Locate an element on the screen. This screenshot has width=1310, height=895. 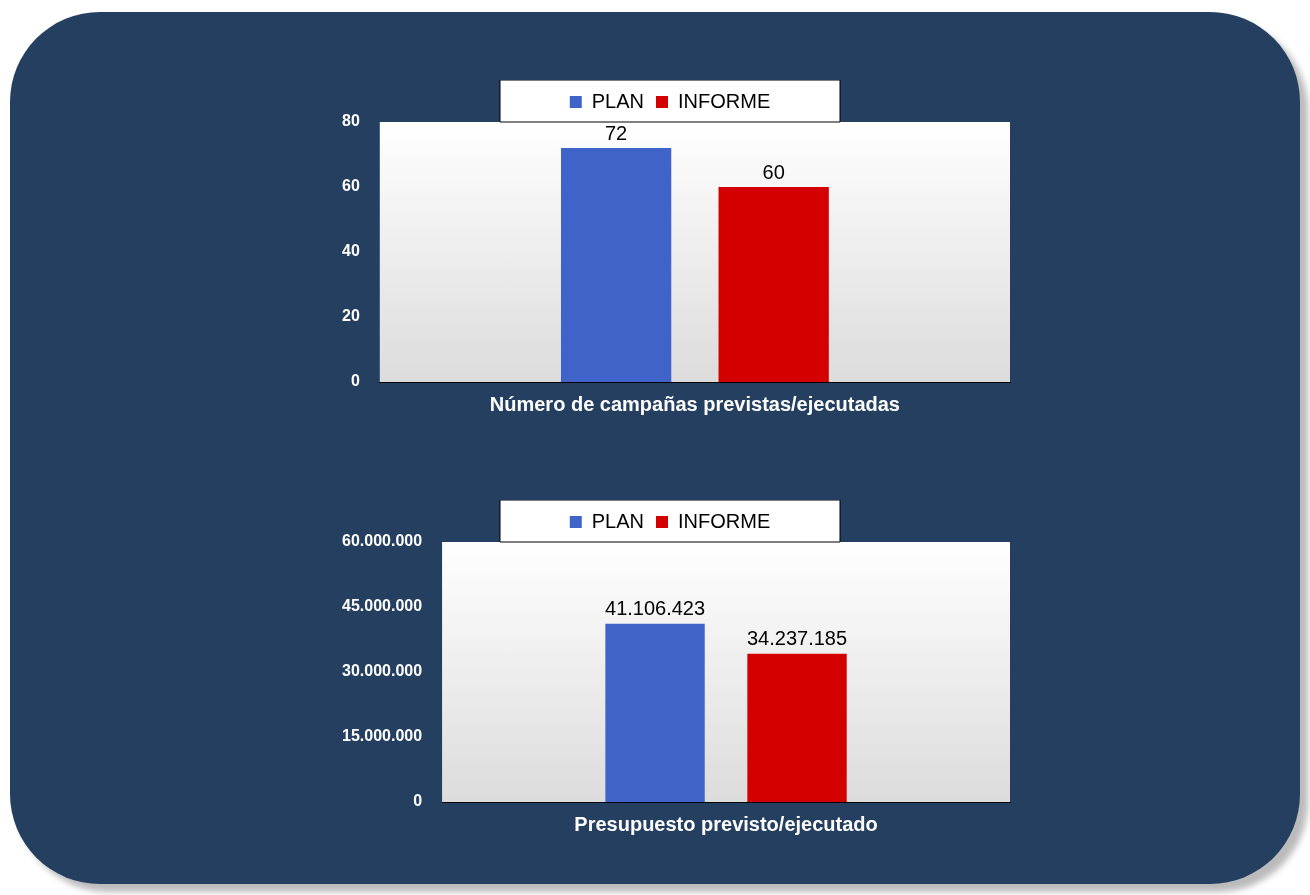
y-tick-label: 40 is located at coordinates (351, 251).